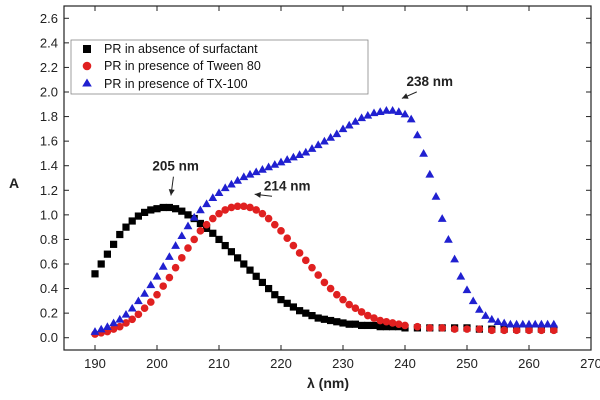  I want to click on x-axis-label: λ (nm), so click(328, 383).